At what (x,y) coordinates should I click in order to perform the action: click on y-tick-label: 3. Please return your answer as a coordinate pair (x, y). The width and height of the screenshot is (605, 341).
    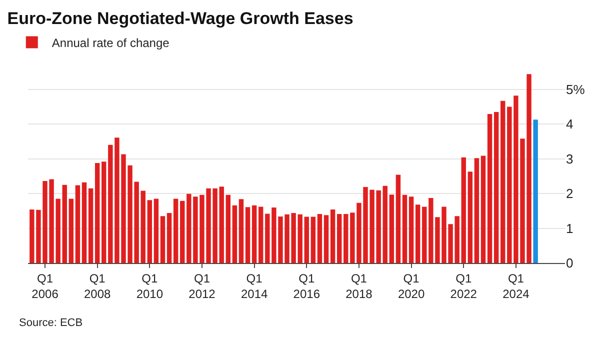
    Looking at the image, I should click on (570, 158).